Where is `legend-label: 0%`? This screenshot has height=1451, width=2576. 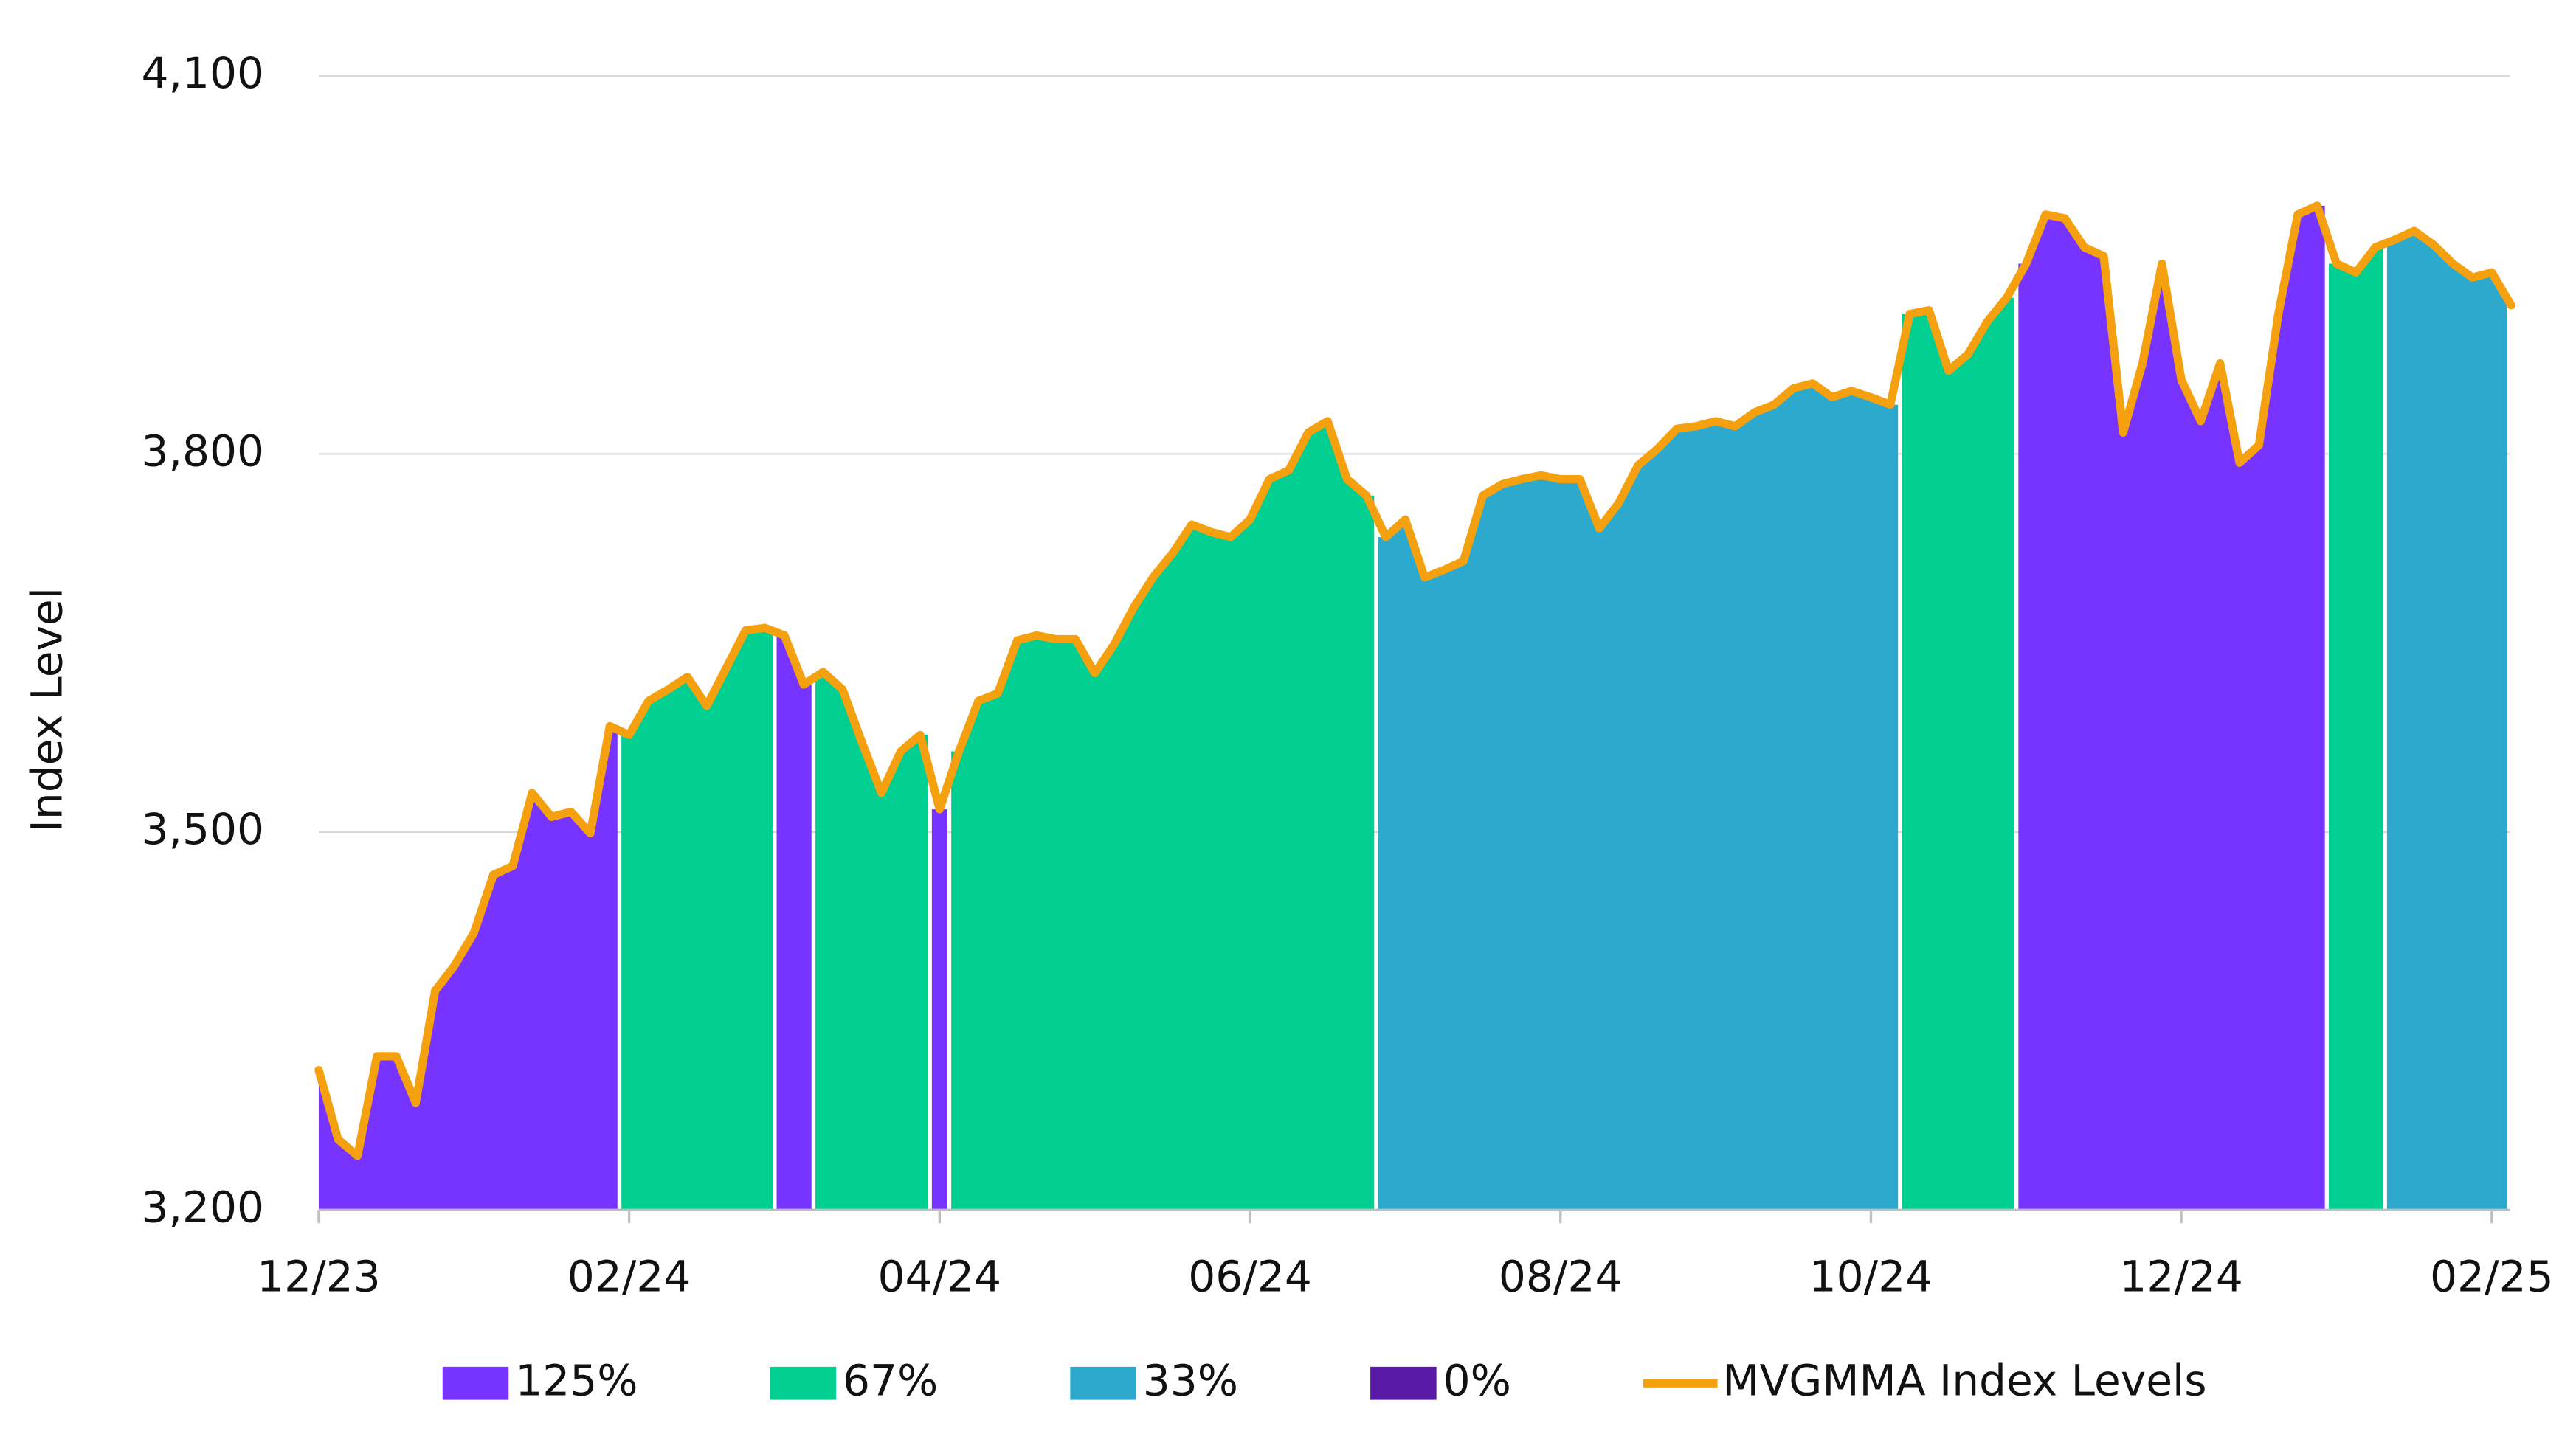 legend-label: 0% is located at coordinates (1477, 1380).